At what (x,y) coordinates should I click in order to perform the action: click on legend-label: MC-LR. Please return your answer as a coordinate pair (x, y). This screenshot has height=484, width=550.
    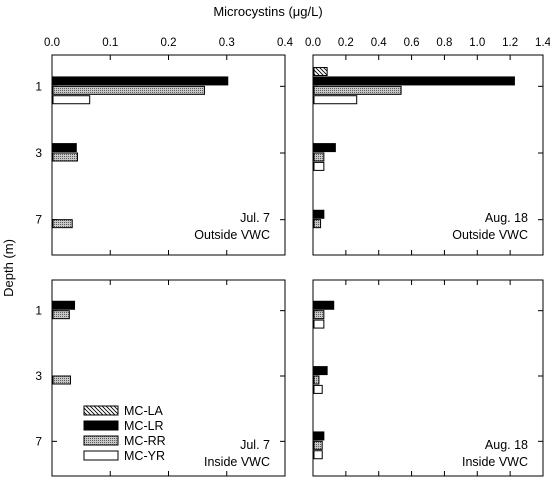
    Looking at the image, I should click on (144, 426).